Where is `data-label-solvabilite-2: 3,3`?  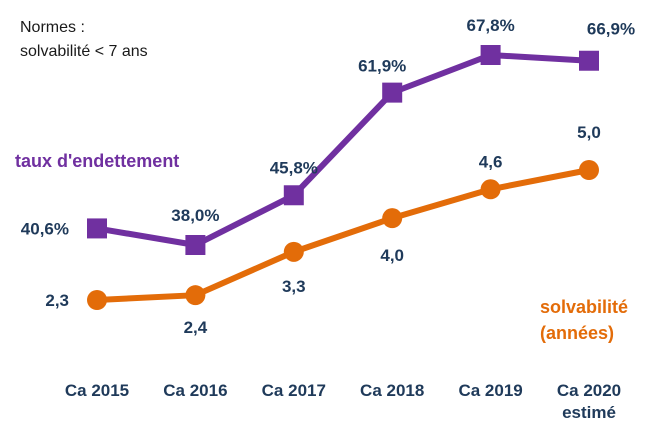
data-label-solvabilite-2: 3,3 is located at coordinates (294, 286).